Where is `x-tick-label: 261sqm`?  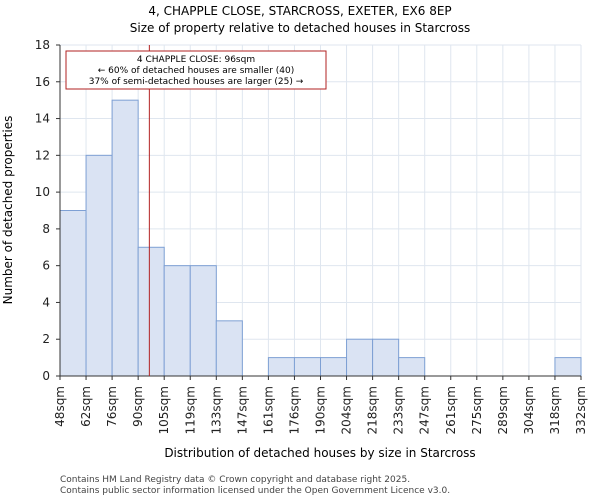
x-tick-label: 261sqm is located at coordinates (451, 410).